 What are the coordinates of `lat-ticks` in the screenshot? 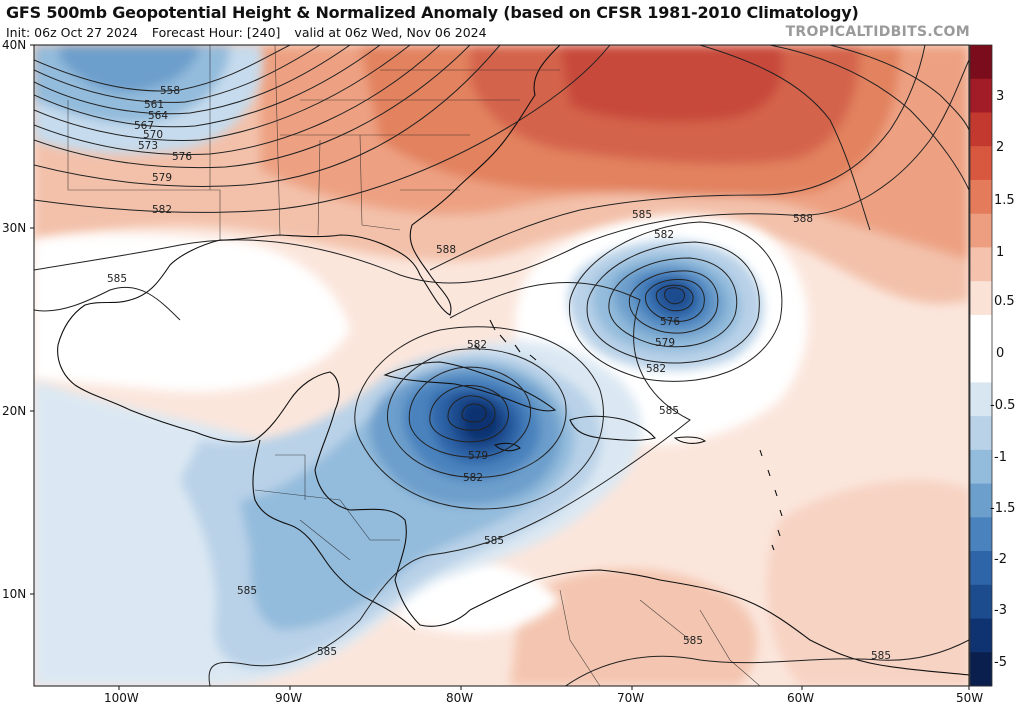 It's located at (32, 319).